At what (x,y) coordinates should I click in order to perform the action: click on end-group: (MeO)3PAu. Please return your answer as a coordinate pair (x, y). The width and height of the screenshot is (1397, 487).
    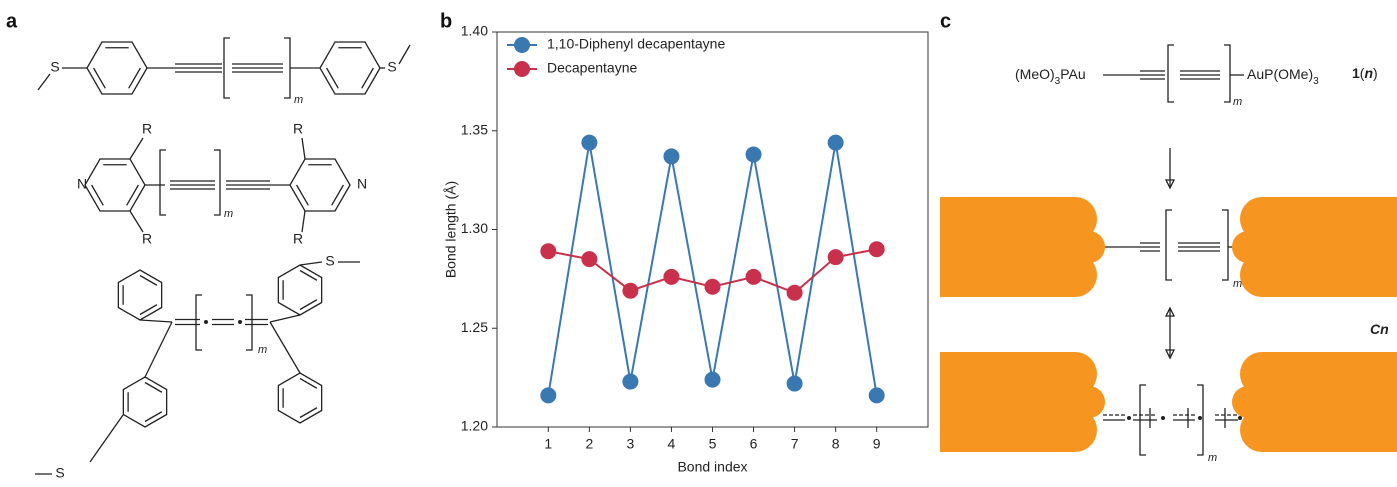
    Looking at the image, I should click on (1050, 76).